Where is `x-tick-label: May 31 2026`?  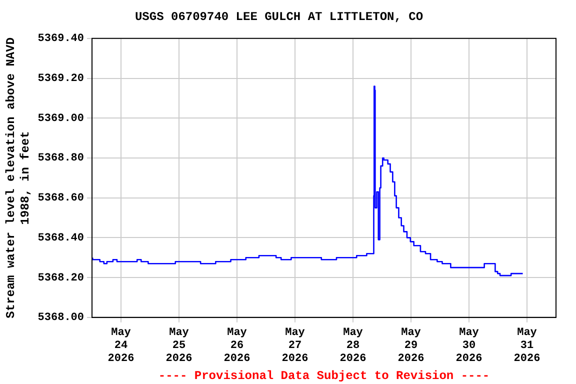
x-tick-label: May 31 2026 is located at coordinates (527, 346).